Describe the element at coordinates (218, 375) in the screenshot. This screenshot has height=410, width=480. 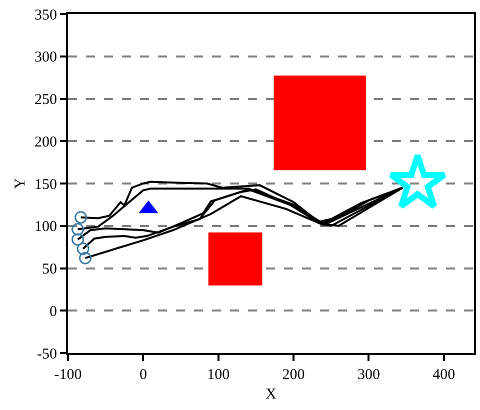
I see `x-tick-label: 100` at that location.